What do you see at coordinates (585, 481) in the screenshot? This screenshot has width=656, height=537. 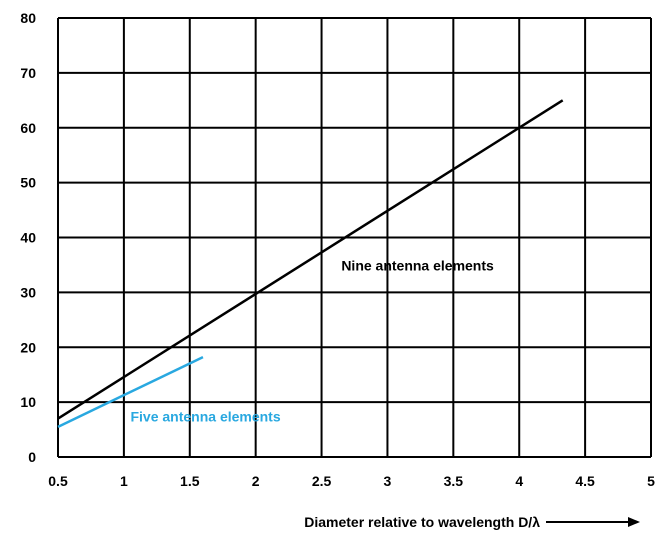 I see `x-tick-label: 4.5` at bounding box center [585, 481].